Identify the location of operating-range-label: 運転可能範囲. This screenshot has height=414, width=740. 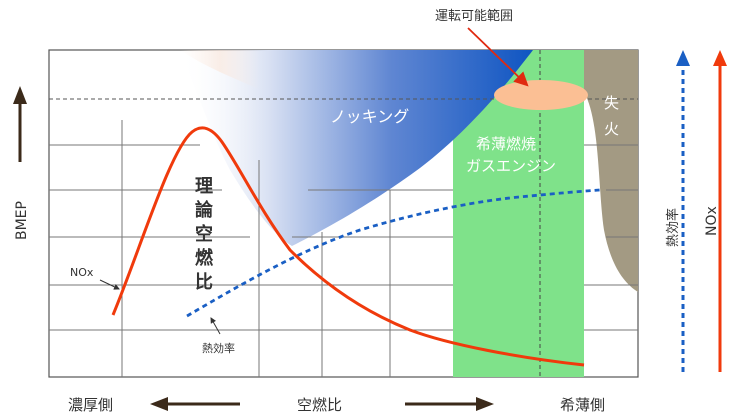
(474, 16).